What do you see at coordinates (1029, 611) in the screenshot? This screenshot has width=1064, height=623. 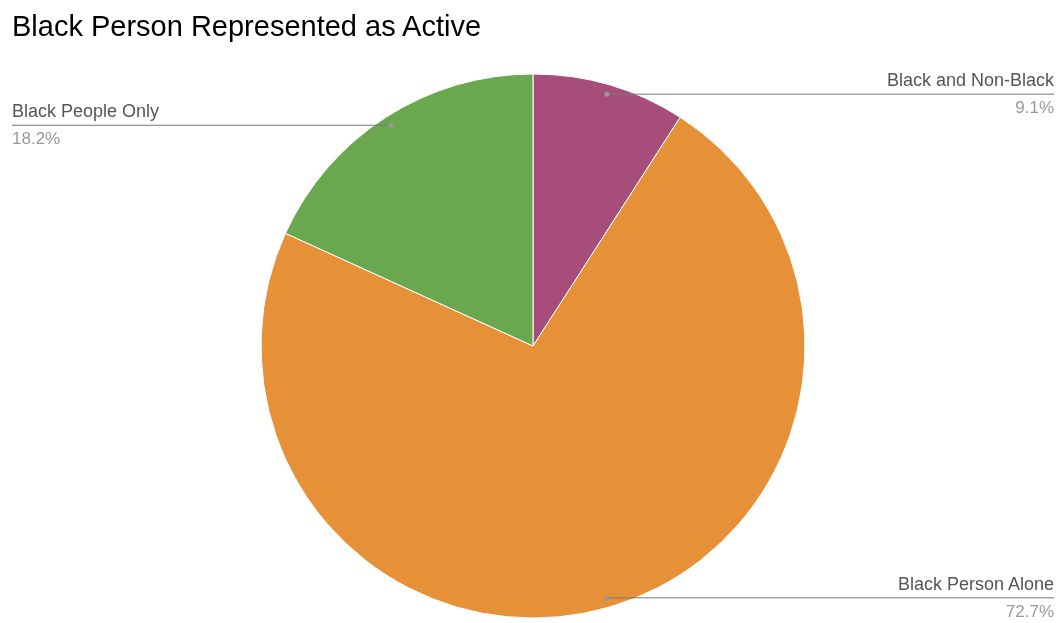 I see `data-label: 72.7%` at bounding box center [1029, 611].